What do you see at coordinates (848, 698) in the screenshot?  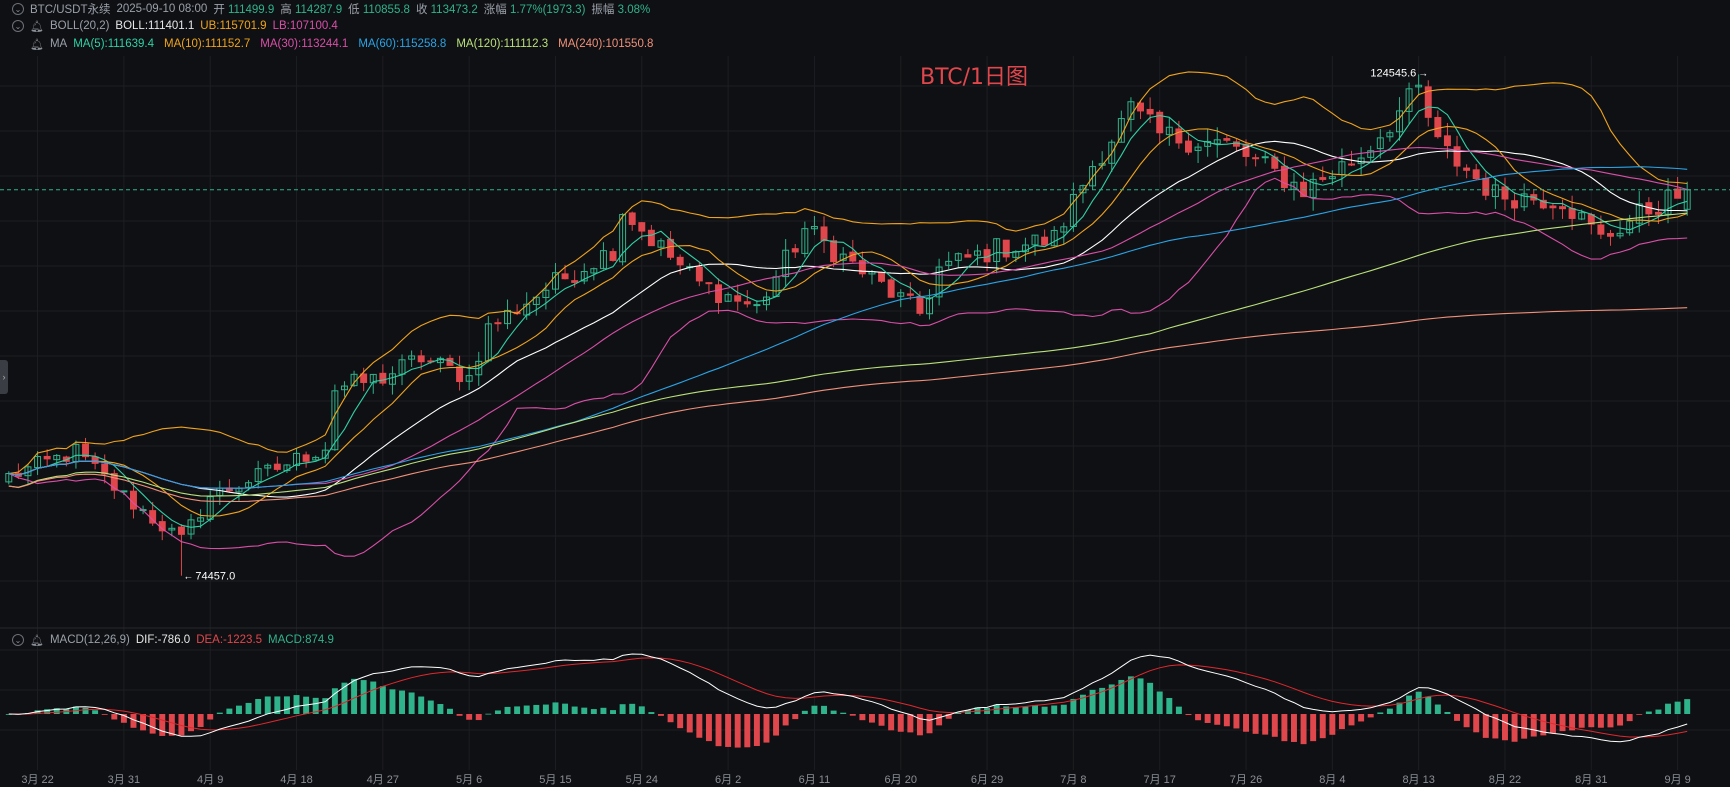 I see `macd-lines` at bounding box center [848, 698].